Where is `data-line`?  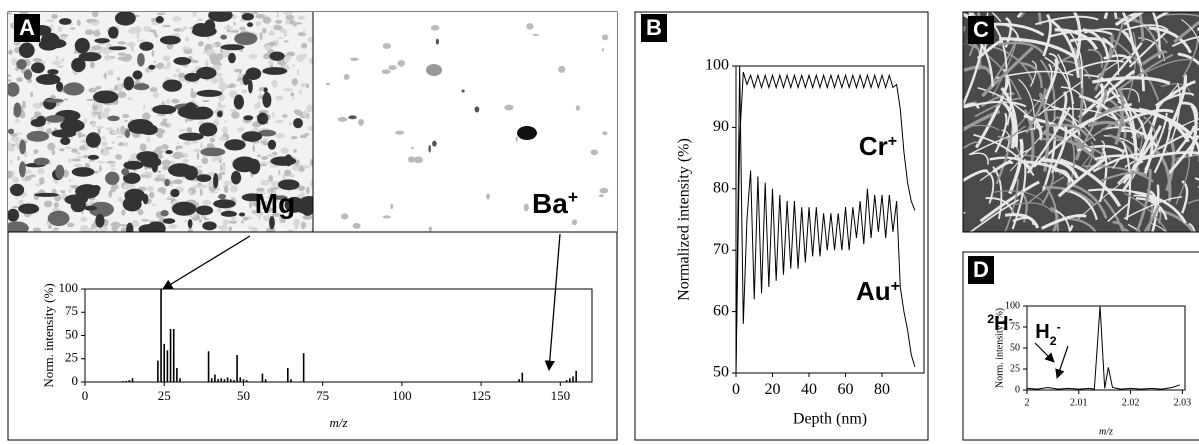
data-line is located at coordinates (1103, 347).